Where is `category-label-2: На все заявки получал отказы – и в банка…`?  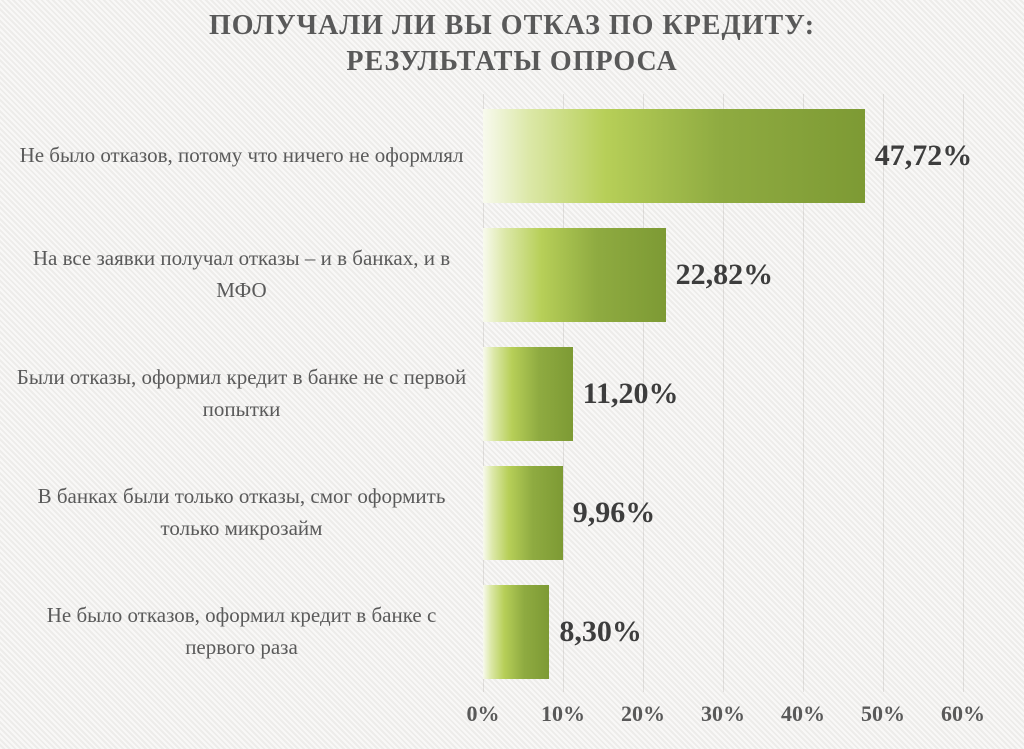
category-label-2: На все заявки получал отказы – и в банка… is located at coordinates (241, 274).